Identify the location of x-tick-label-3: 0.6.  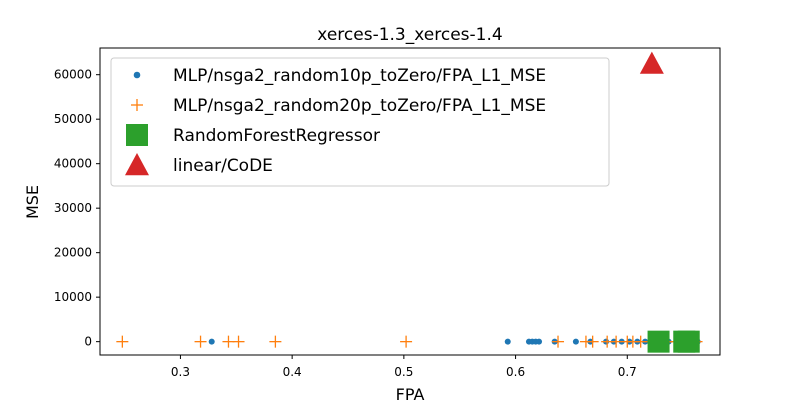
(515, 372).